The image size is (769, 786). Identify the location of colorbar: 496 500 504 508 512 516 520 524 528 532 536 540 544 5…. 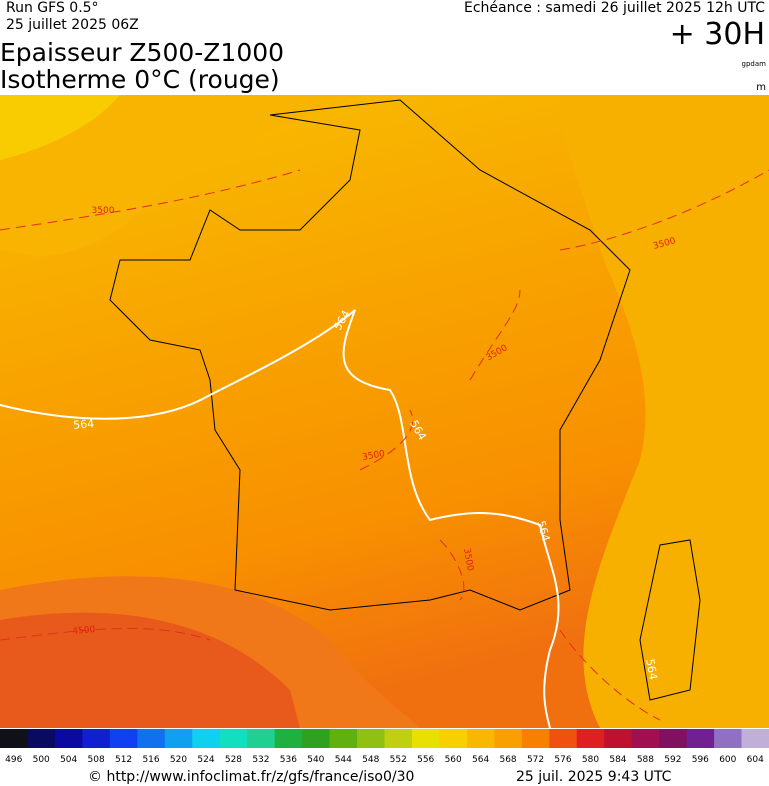
(384, 747).